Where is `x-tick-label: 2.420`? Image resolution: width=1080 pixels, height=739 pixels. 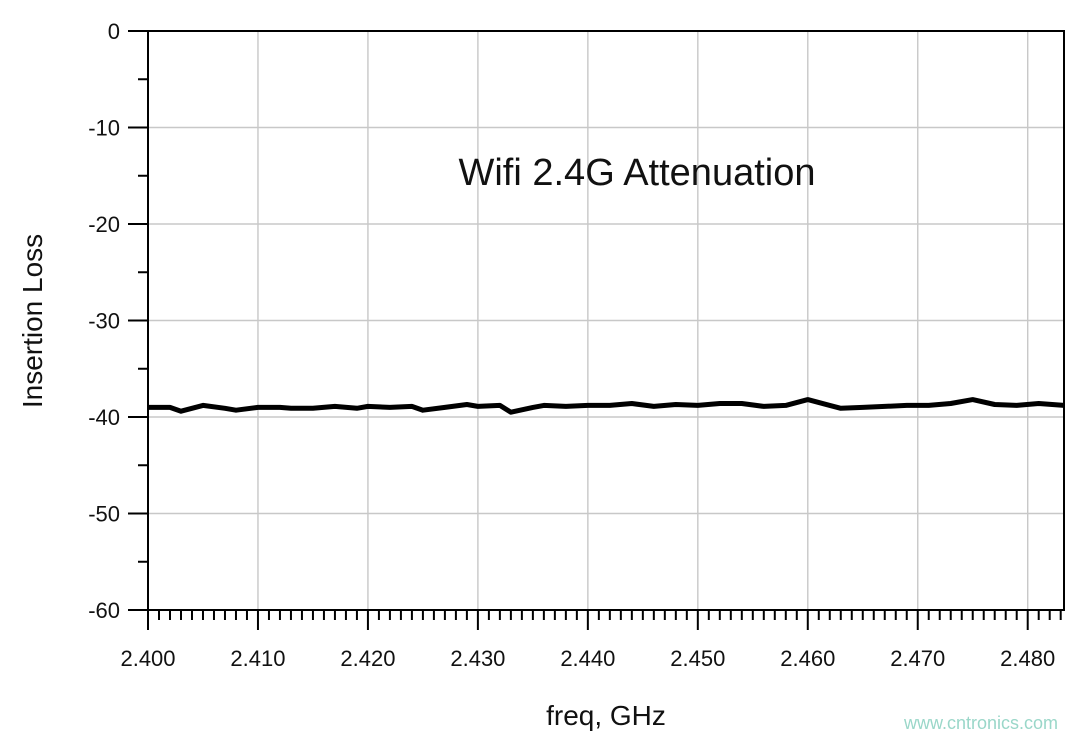 x-tick-label: 2.420 is located at coordinates (367, 658).